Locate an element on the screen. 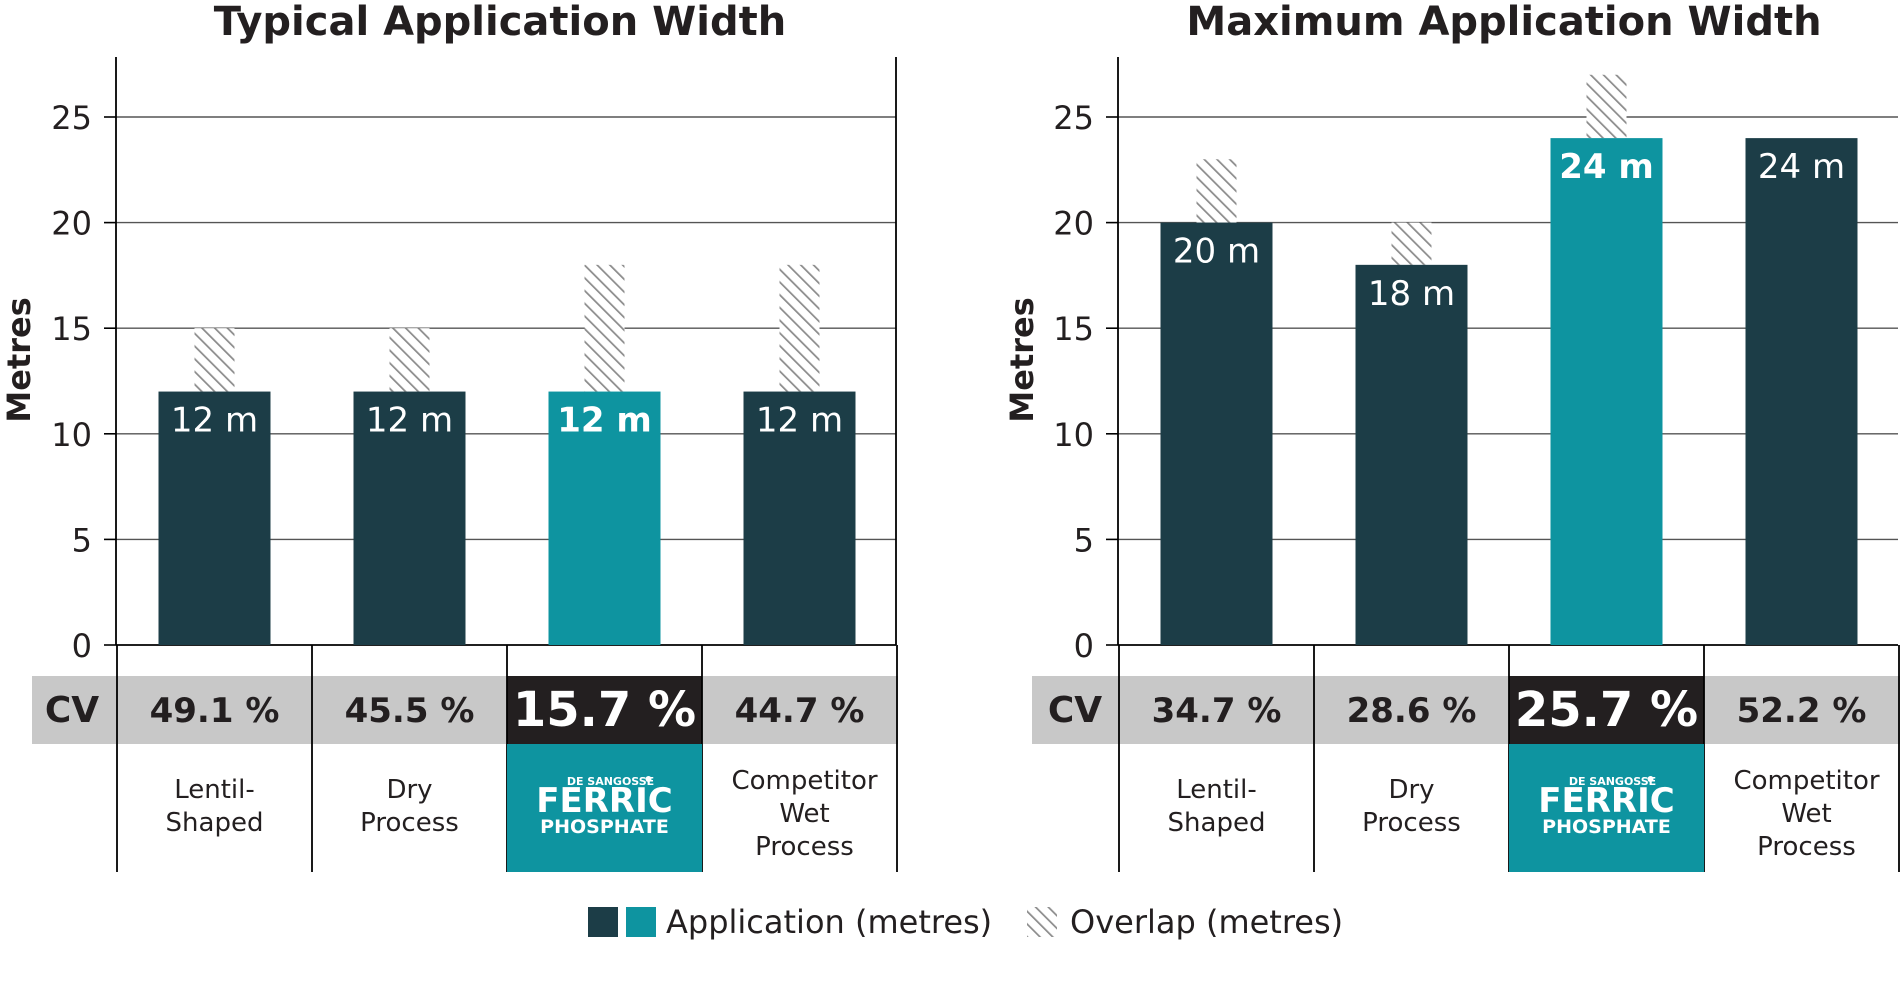 This screenshot has height=997, width=1900. chart-title: Maximum Application Width is located at coordinates (1503, 22).